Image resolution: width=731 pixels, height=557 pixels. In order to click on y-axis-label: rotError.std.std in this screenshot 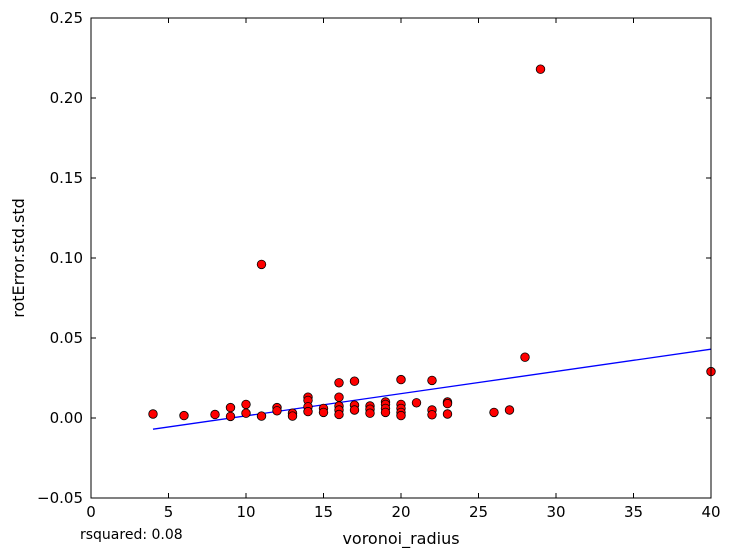, I will do `click(18, 258)`.